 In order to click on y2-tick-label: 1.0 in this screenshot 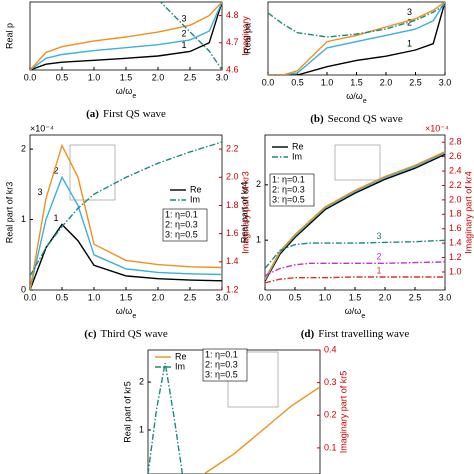, I will do `click(455, 271)`.